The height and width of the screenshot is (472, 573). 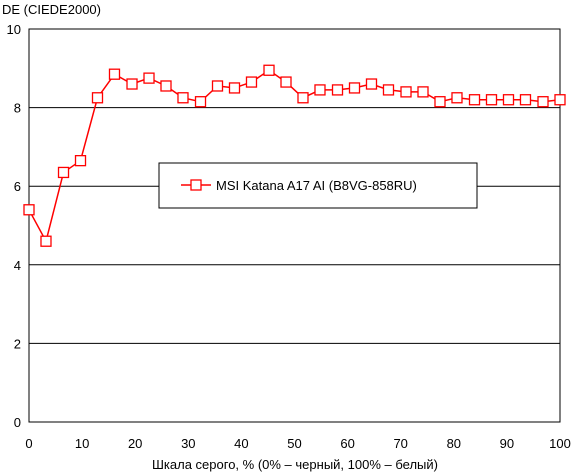 I want to click on x-tick-labels: 0 10 20 30 40 50 60 70 80 90 100, so click(x=297, y=443).